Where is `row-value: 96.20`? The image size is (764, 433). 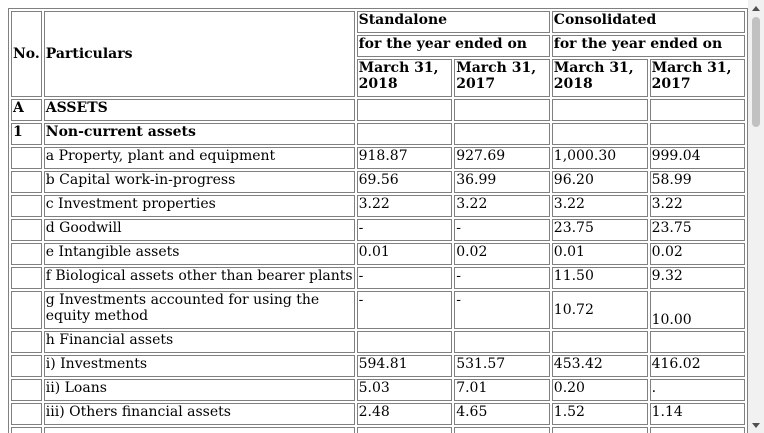
row-value: 96.20 is located at coordinates (599, 182).